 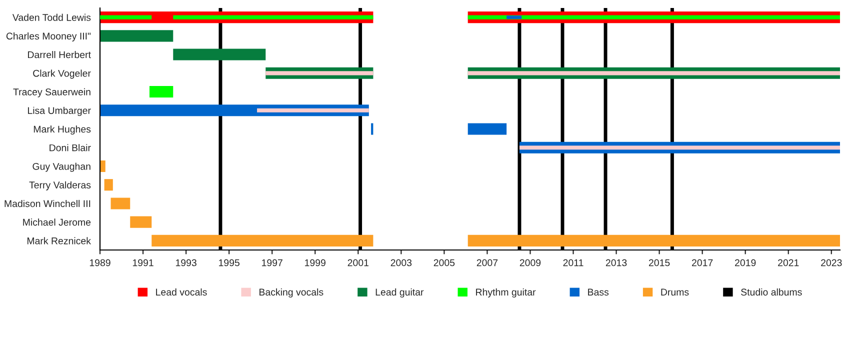 What do you see at coordinates (358, 262) in the screenshot?
I see `x-tick-label: 2001` at bounding box center [358, 262].